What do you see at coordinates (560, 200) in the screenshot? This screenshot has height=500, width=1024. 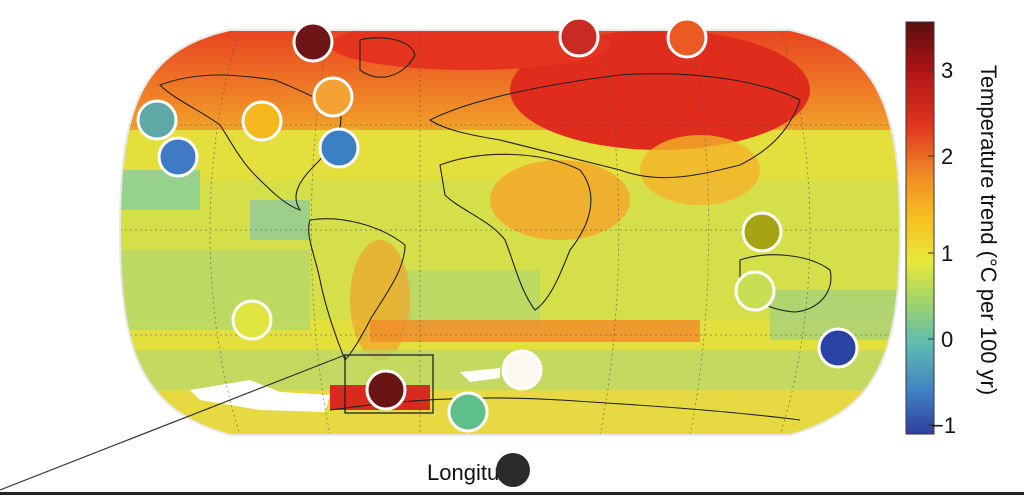 I see `africa-warm` at bounding box center [560, 200].